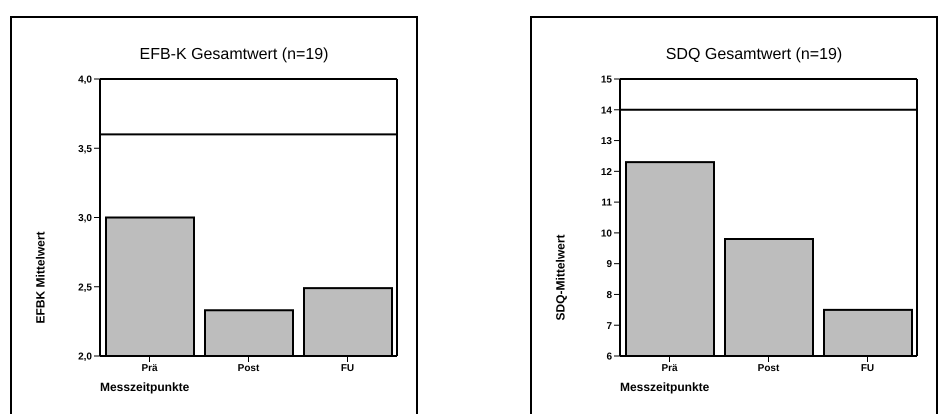 Image resolution: width=945 pixels, height=414 pixels. What do you see at coordinates (40, 277) in the screenshot?
I see `y-axis-title: EFBK Mittelwert` at bounding box center [40, 277].